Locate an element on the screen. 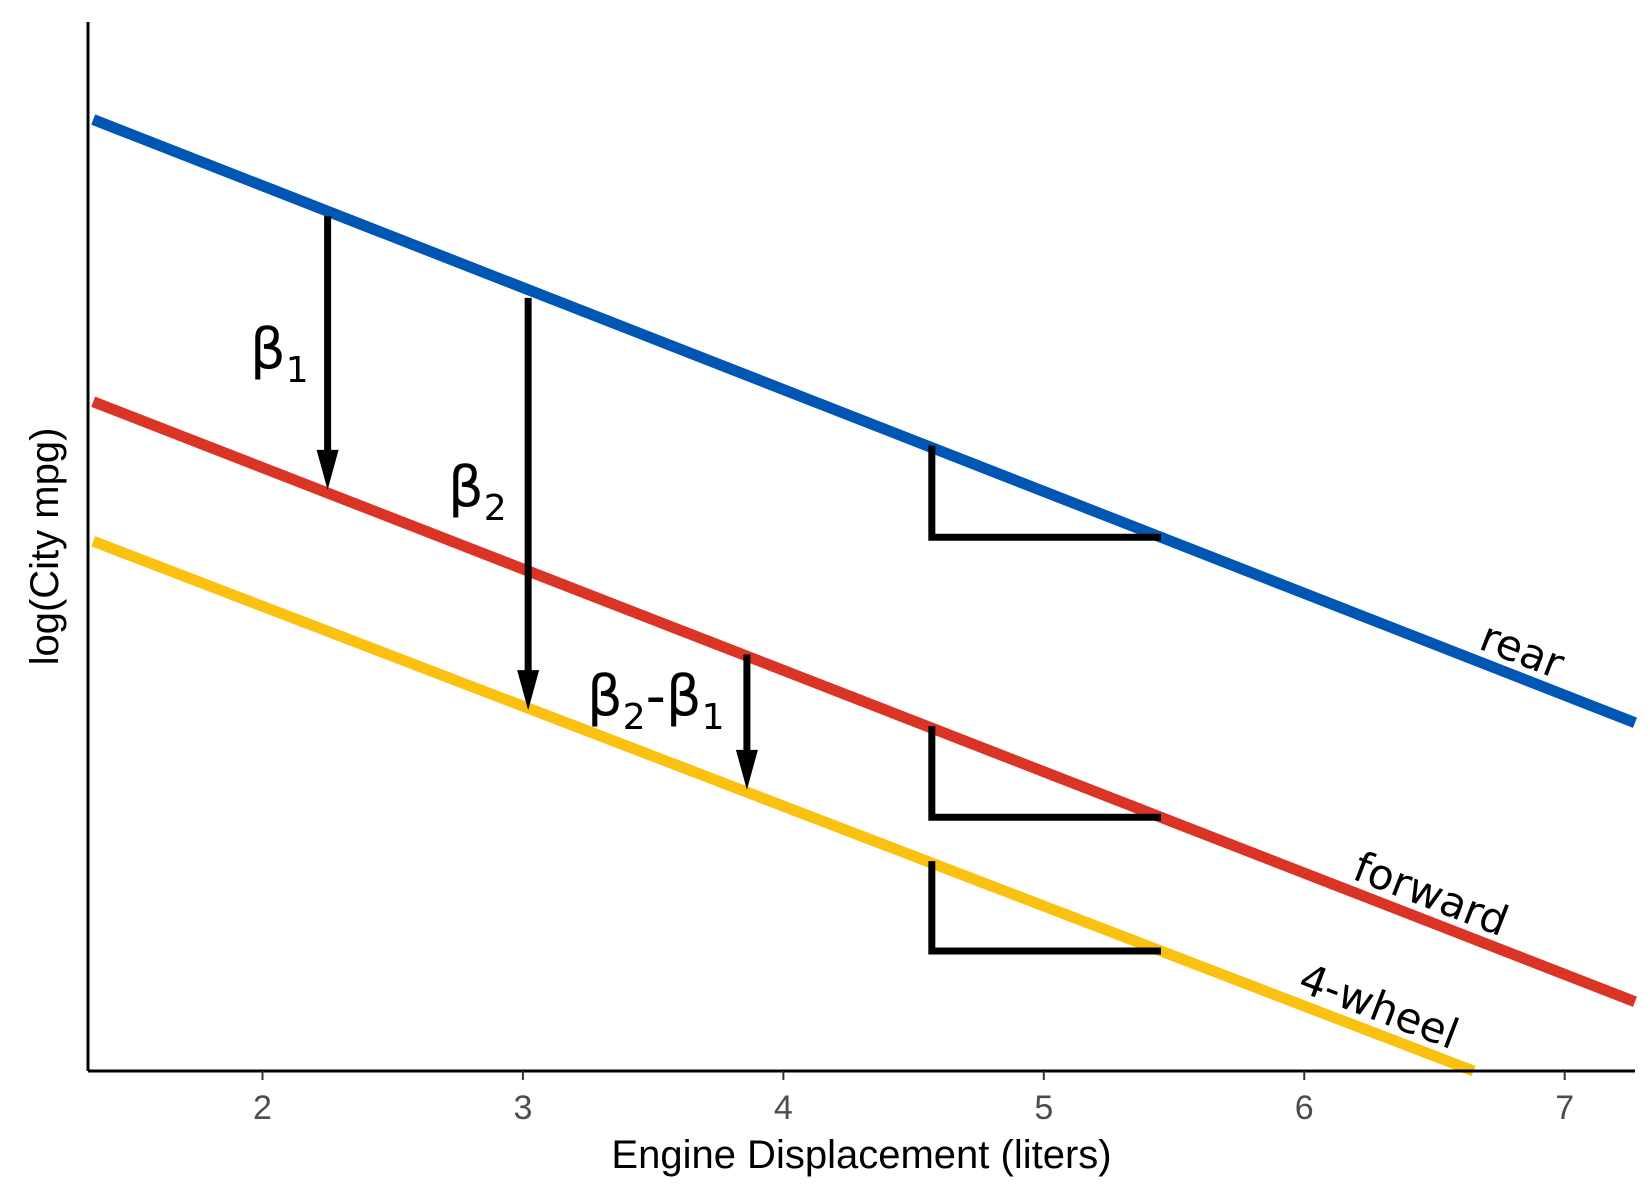 This screenshot has height=1200, width=1650. x-axis-title: Engine Displacement (liters) is located at coordinates (861, 1155).